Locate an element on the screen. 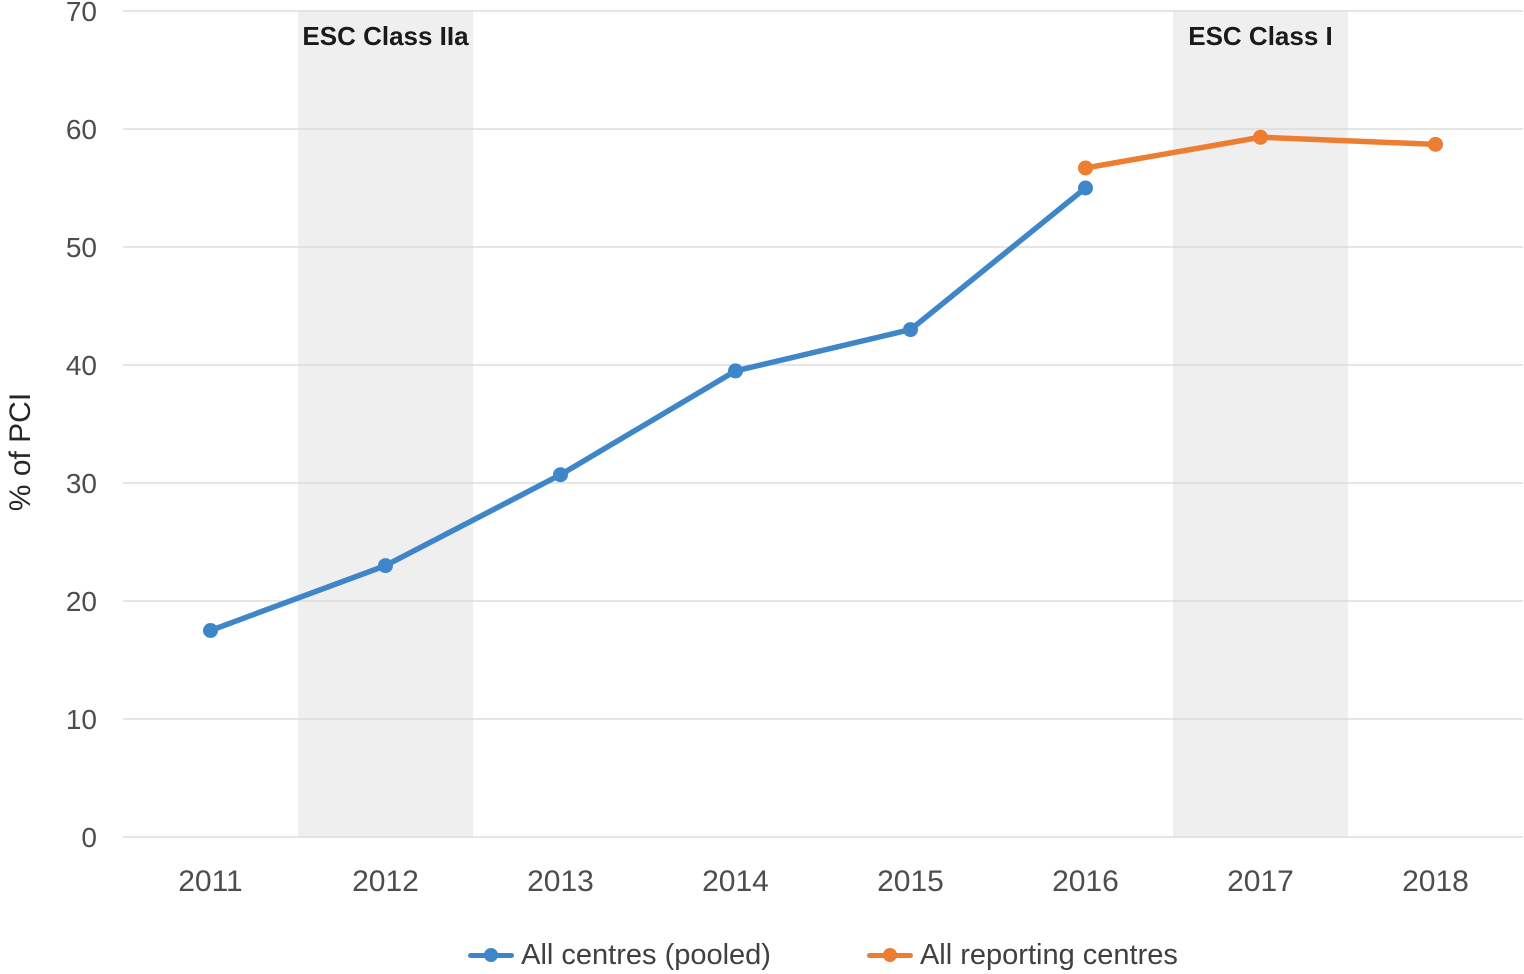 Image resolution: width=1524 pixels, height=974 pixels. y-tick-label: 60 is located at coordinates (81, 129).